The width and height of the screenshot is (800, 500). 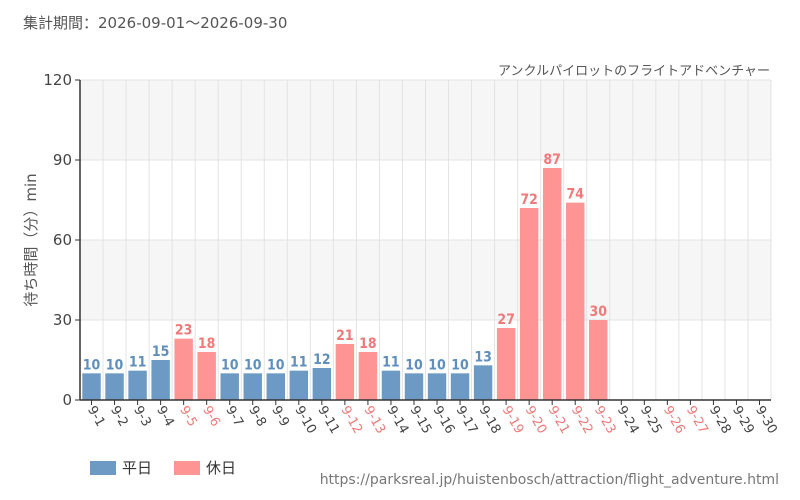 What do you see at coordinates (605, 420) in the screenshot?
I see `x-tick-label: 9-23` at bounding box center [605, 420].